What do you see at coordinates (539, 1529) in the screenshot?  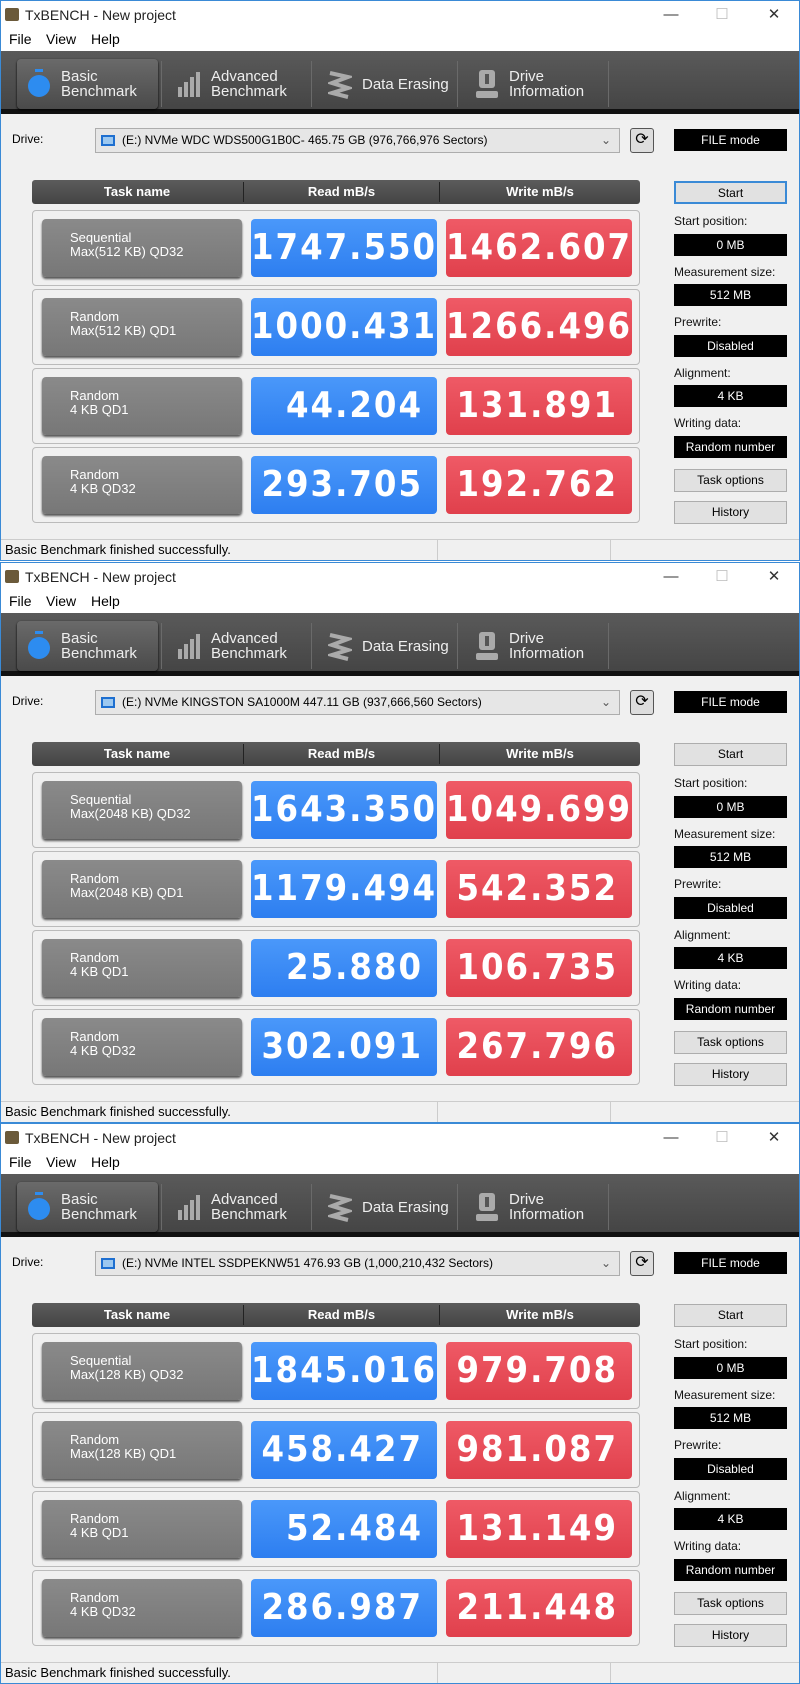 I see `write-result: 131.149` at bounding box center [539, 1529].